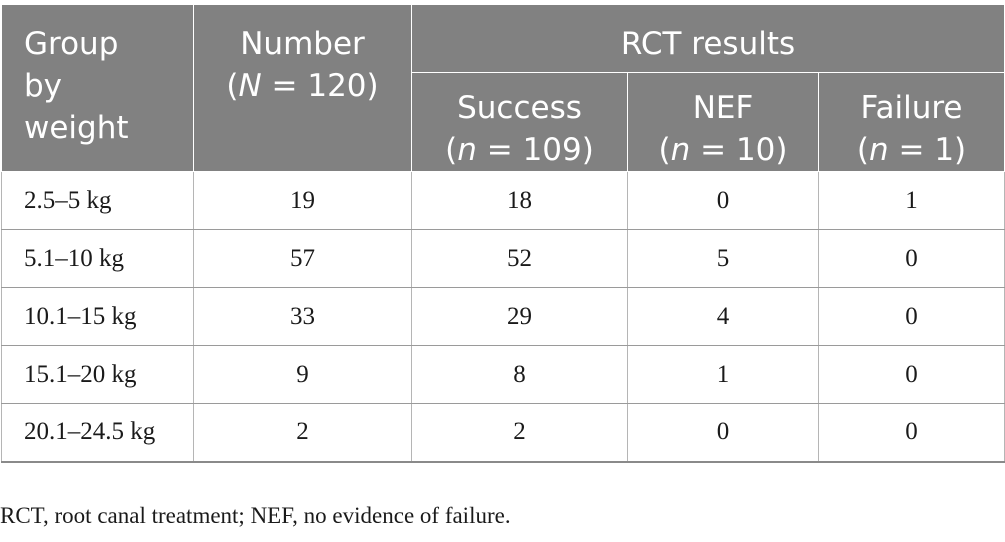  Describe the element at coordinates (723, 316) in the screenshot. I see `cell-nef: 4` at that location.